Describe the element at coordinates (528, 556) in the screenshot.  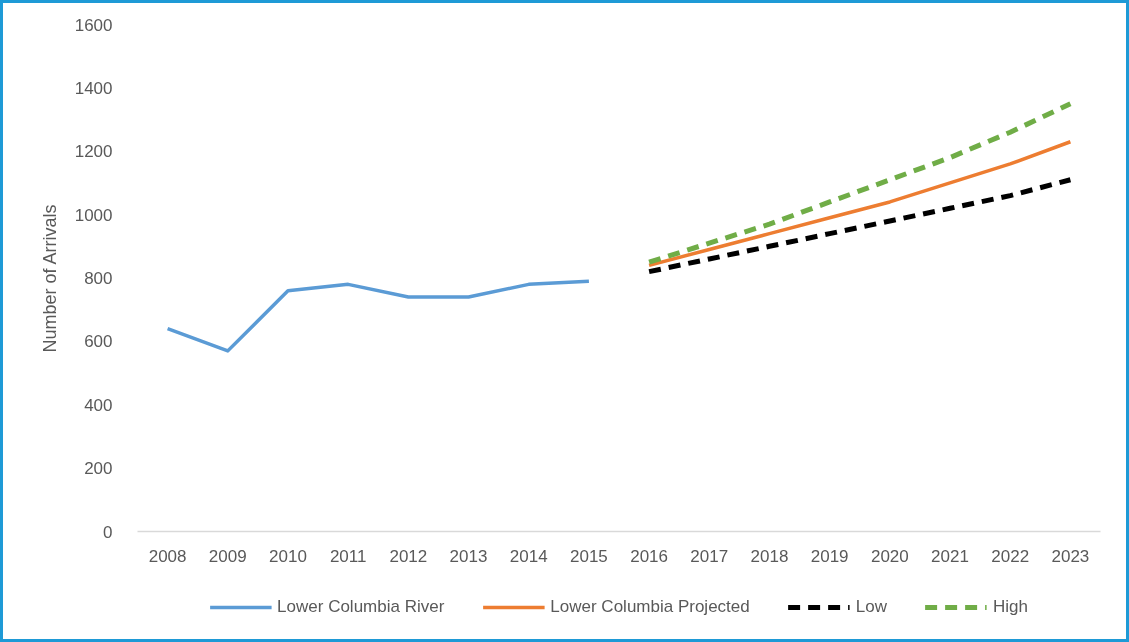
I see `x-tick-label: 2014` at that location.